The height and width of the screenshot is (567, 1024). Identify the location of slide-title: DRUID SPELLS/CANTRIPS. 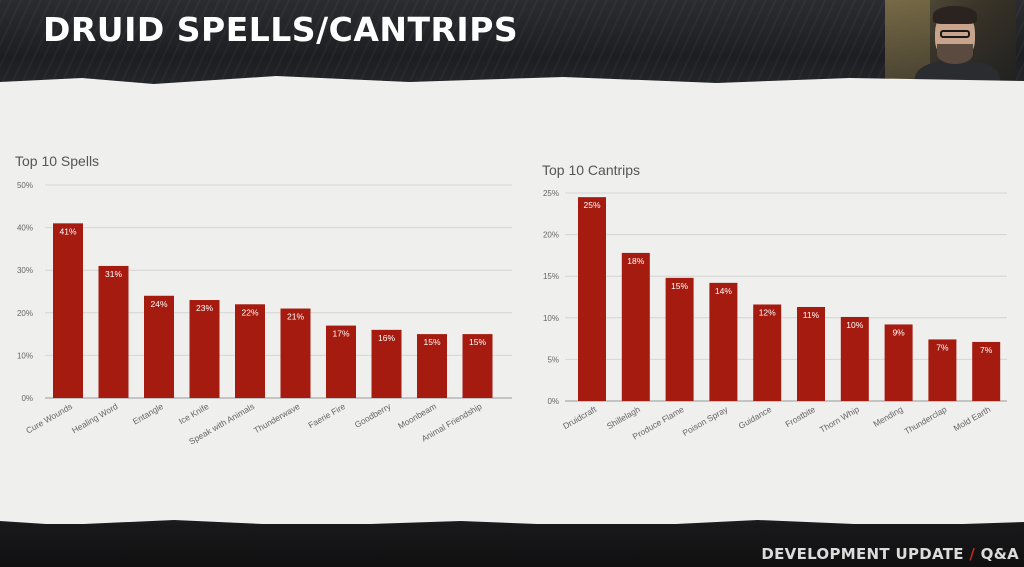
(281, 29).